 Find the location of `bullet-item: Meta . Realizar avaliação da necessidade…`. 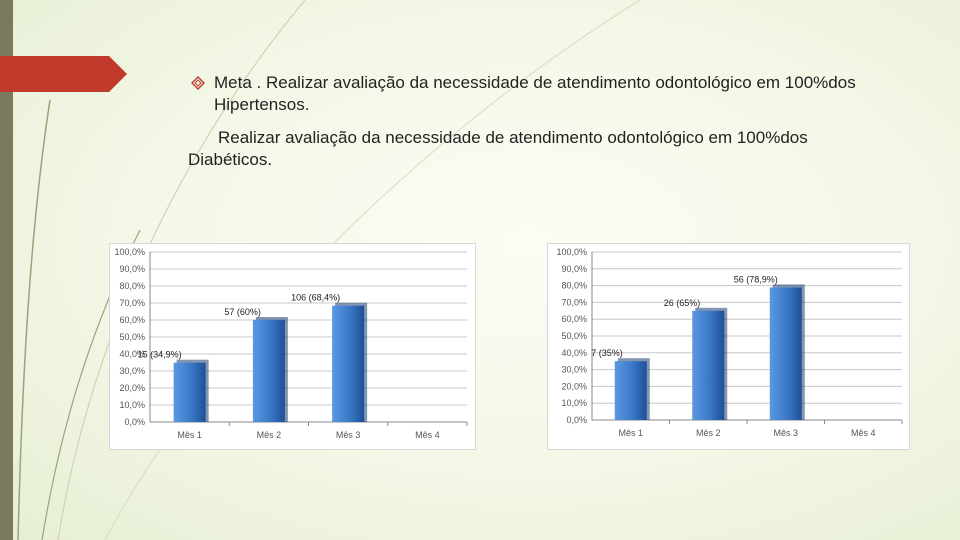

bullet-item: Meta . Realizar avaliação da necessidade… is located at coordinates (535, 94).